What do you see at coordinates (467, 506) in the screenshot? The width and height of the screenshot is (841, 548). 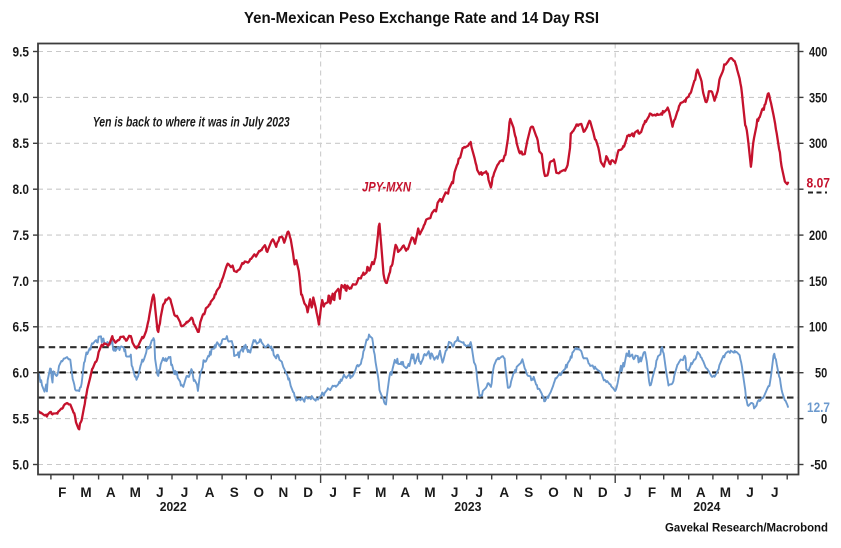 I see `svg-text: 2023` at bounding box center [467, 506].